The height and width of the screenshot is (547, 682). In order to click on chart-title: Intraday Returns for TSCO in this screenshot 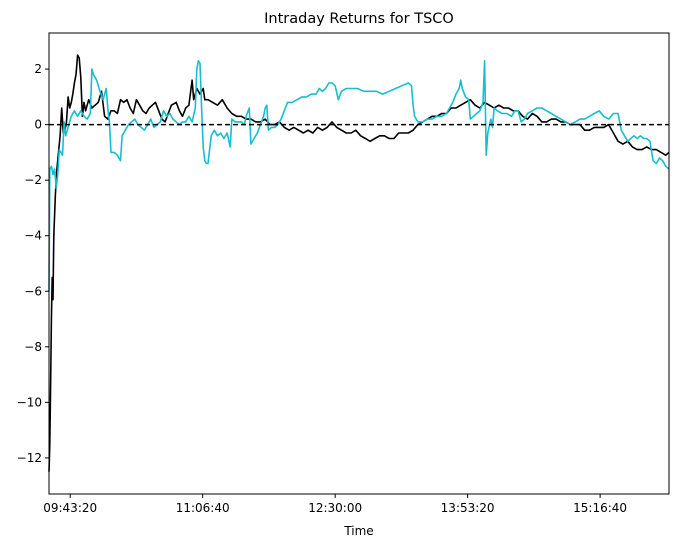, I will do `click(359, 19)`.